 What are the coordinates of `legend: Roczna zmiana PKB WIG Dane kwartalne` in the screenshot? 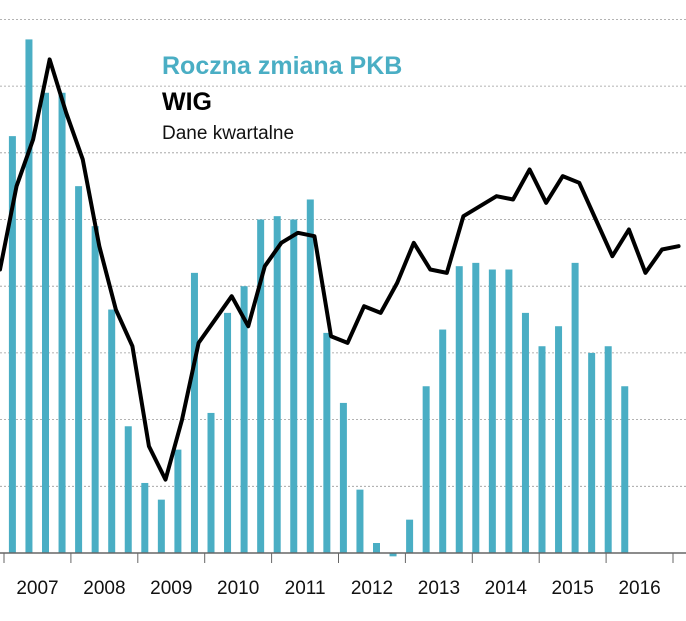 It's located at (282, 98).